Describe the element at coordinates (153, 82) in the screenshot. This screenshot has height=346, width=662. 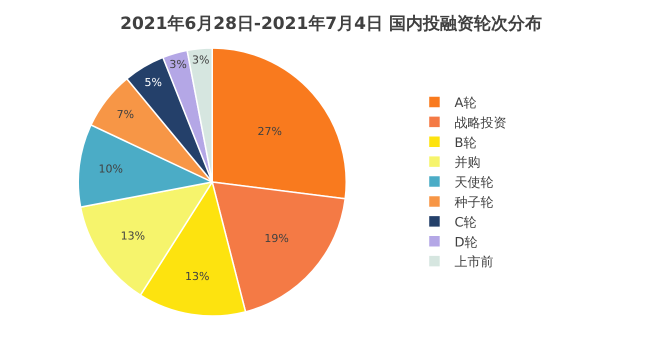
I see `data-label: 5%` at that location.